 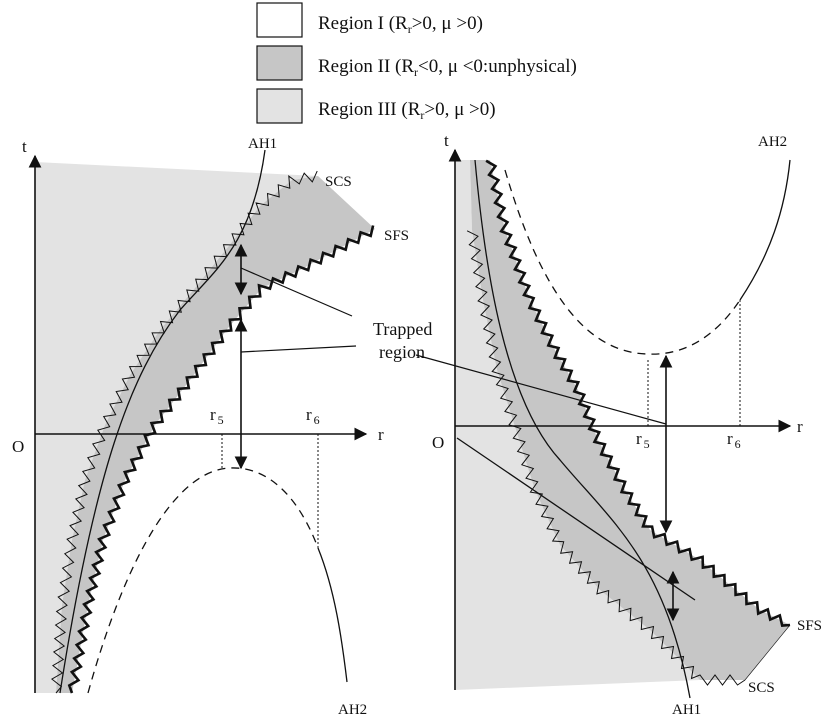 What do you see at coordinates (18, 446) in the screenshot?
I see `left-origin-label: O` at bounding box center [18, 446].